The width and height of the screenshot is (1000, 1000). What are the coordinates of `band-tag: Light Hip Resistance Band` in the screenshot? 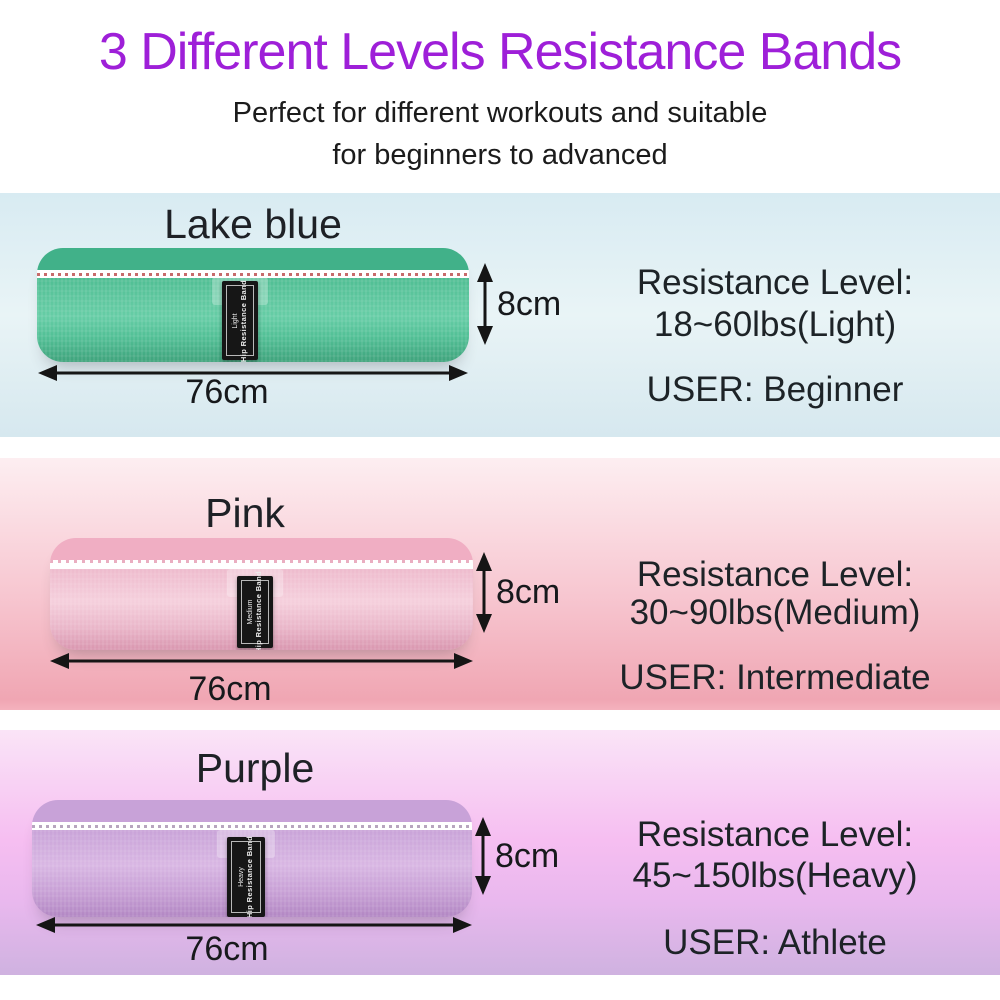 It's located at (240, 320).